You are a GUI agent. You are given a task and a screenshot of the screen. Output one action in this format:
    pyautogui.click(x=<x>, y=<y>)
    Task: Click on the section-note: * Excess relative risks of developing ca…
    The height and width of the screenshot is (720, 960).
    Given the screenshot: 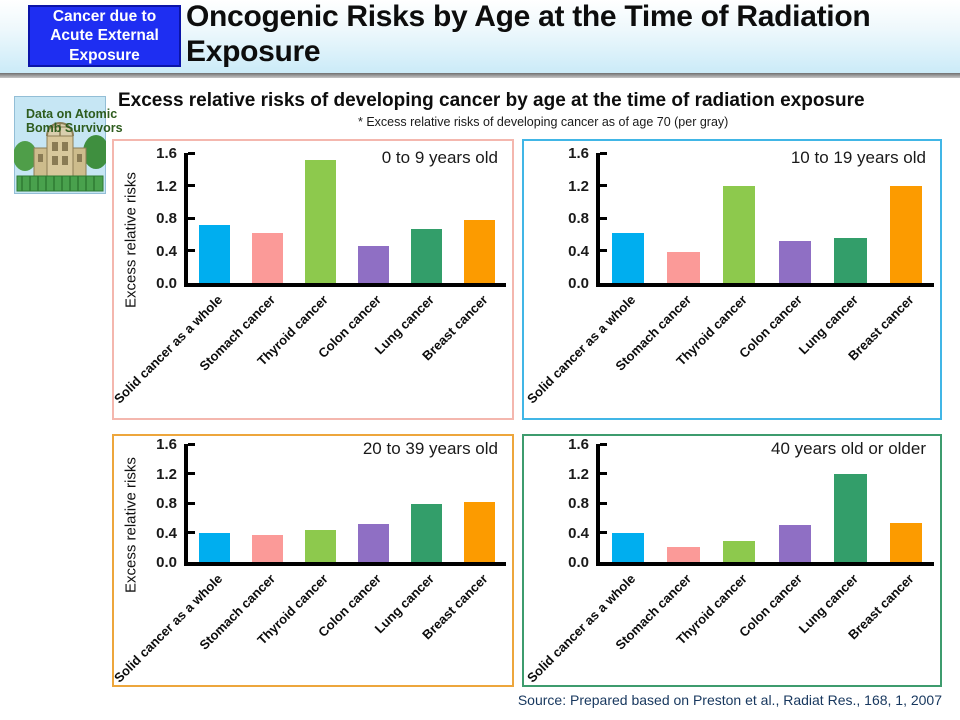 What is the action you would take?
    pyautogui.click(x=543, y=122)
    